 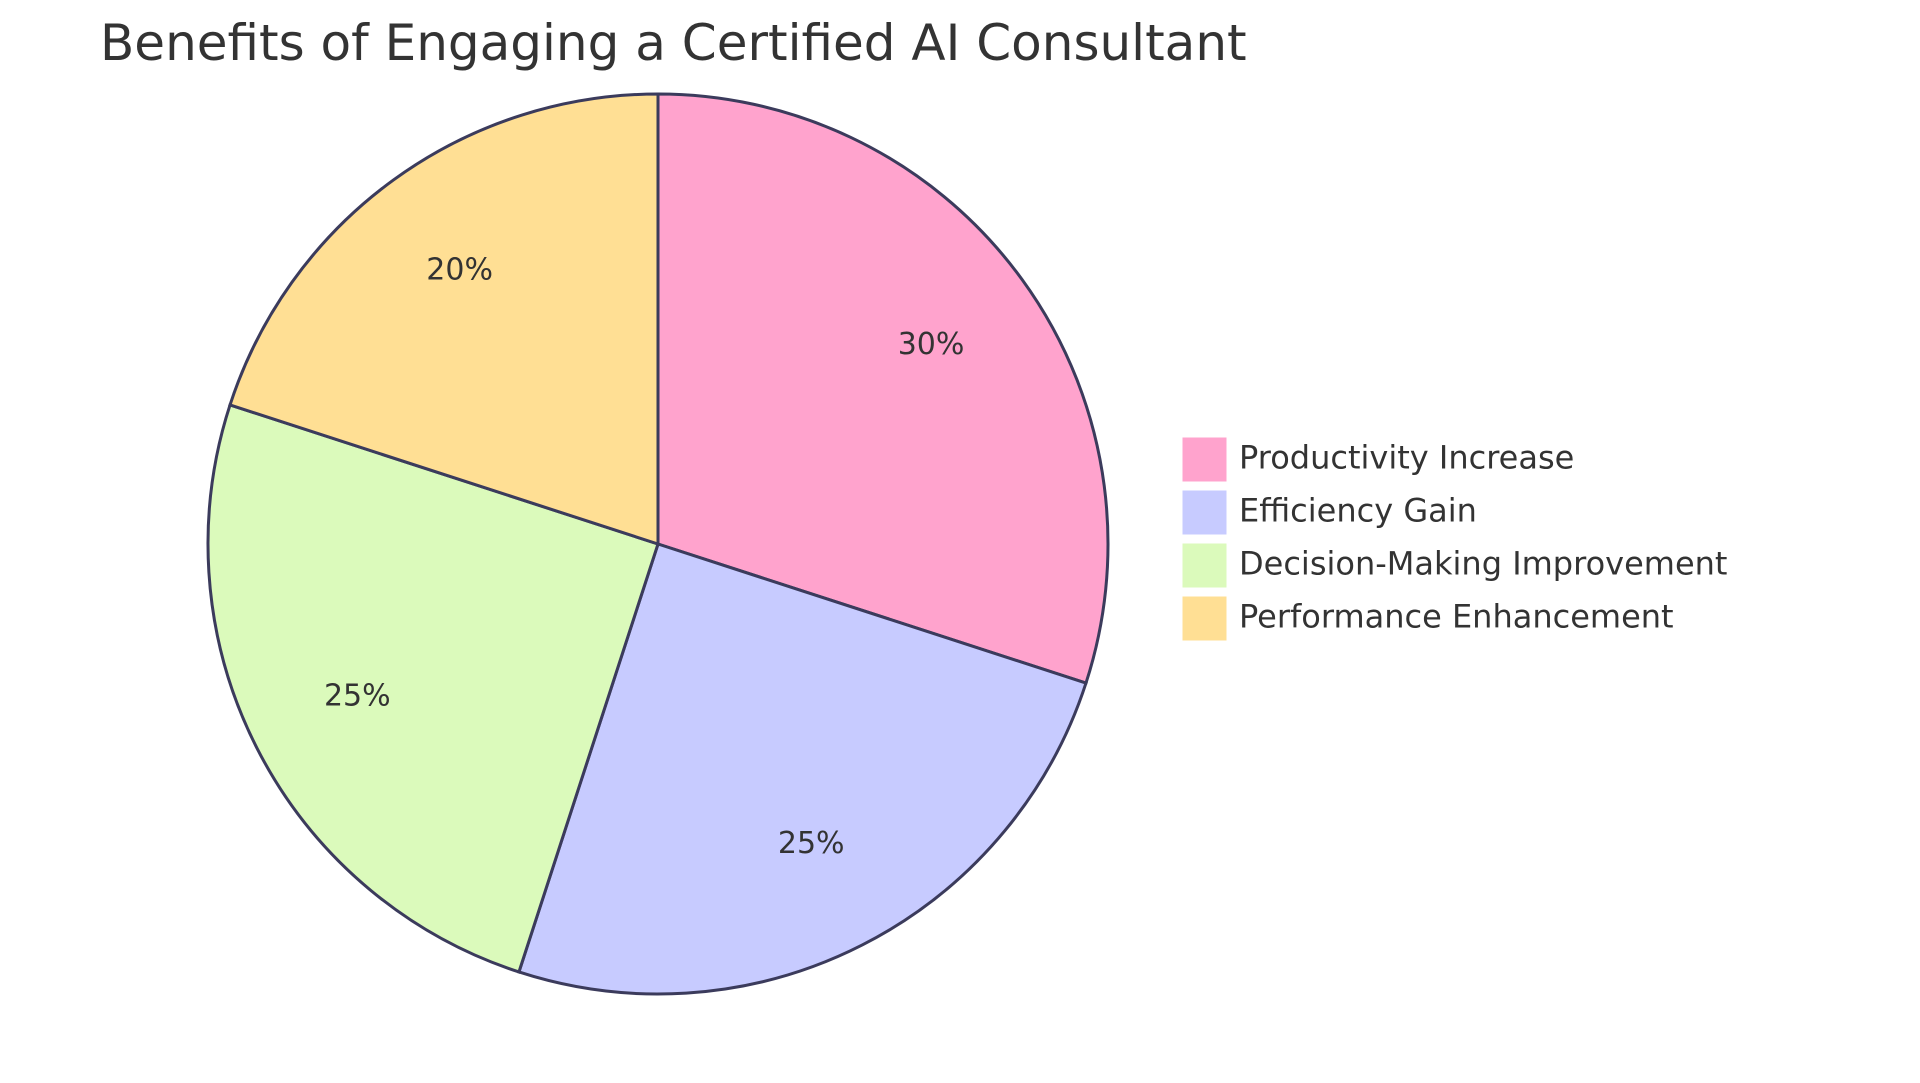 What do you see at coordinates (1456, 617) in the screenshot?
I see `legend-label: Performance Enhancement` at bounding box center [1456, 617].